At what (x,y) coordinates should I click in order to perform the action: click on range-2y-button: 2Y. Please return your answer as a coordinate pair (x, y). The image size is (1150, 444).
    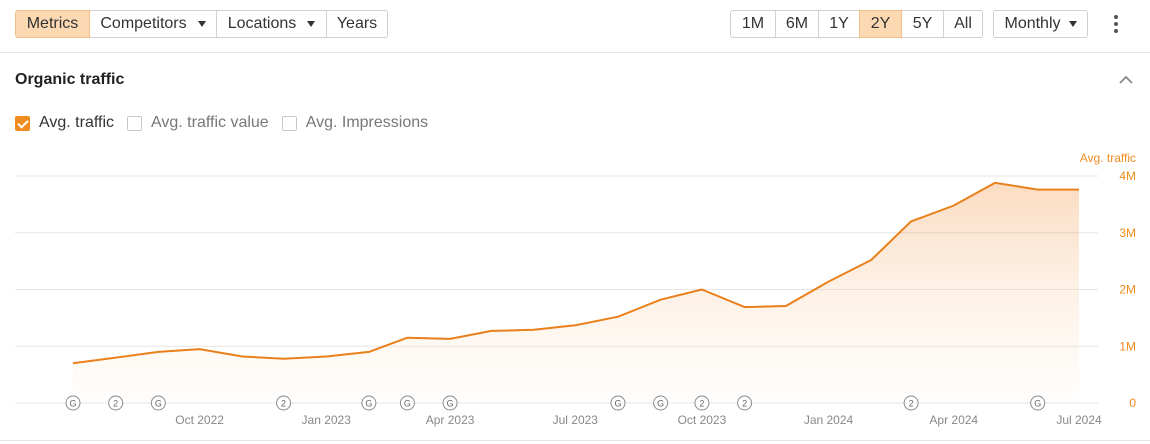
    Looking at the image, I should click on (880, 24).